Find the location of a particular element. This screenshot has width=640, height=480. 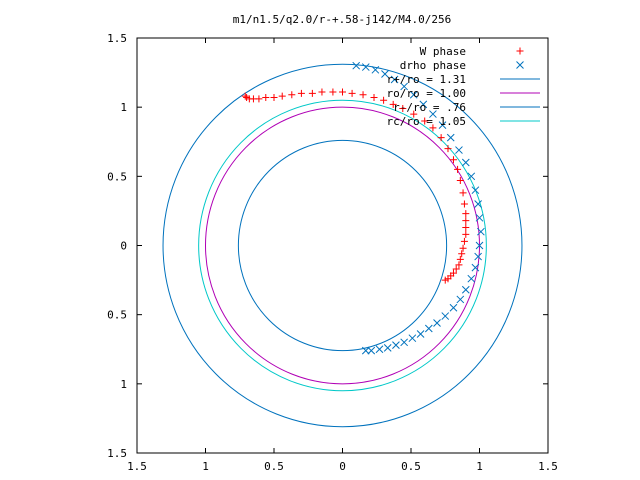

legend-label: r-/ro = .76 is located at coordinates (429, 107).